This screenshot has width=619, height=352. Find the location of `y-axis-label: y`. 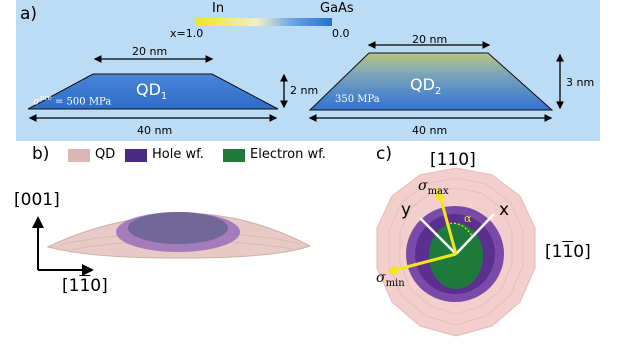

y-axis-label: y is located at coordinates (406, 210).